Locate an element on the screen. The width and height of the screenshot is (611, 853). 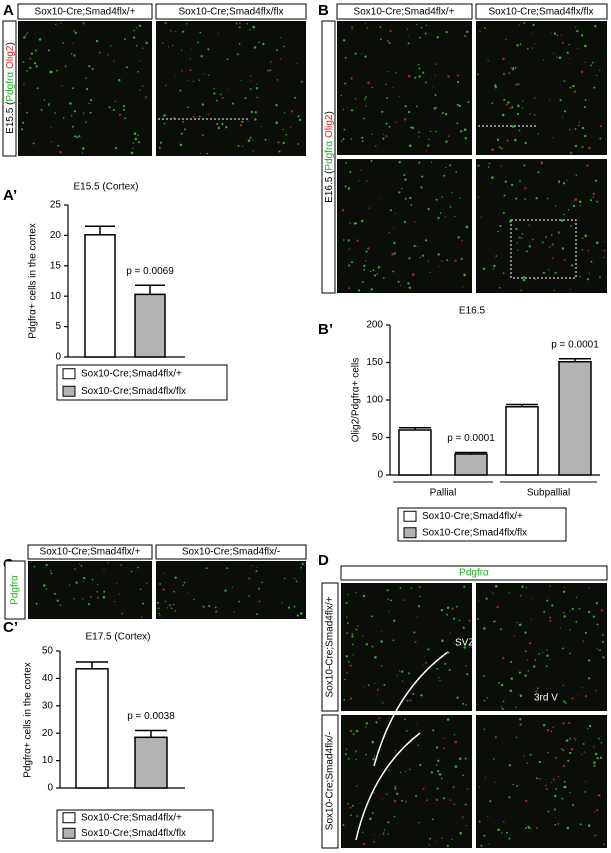
side-box is located at coordinates (330, 647).